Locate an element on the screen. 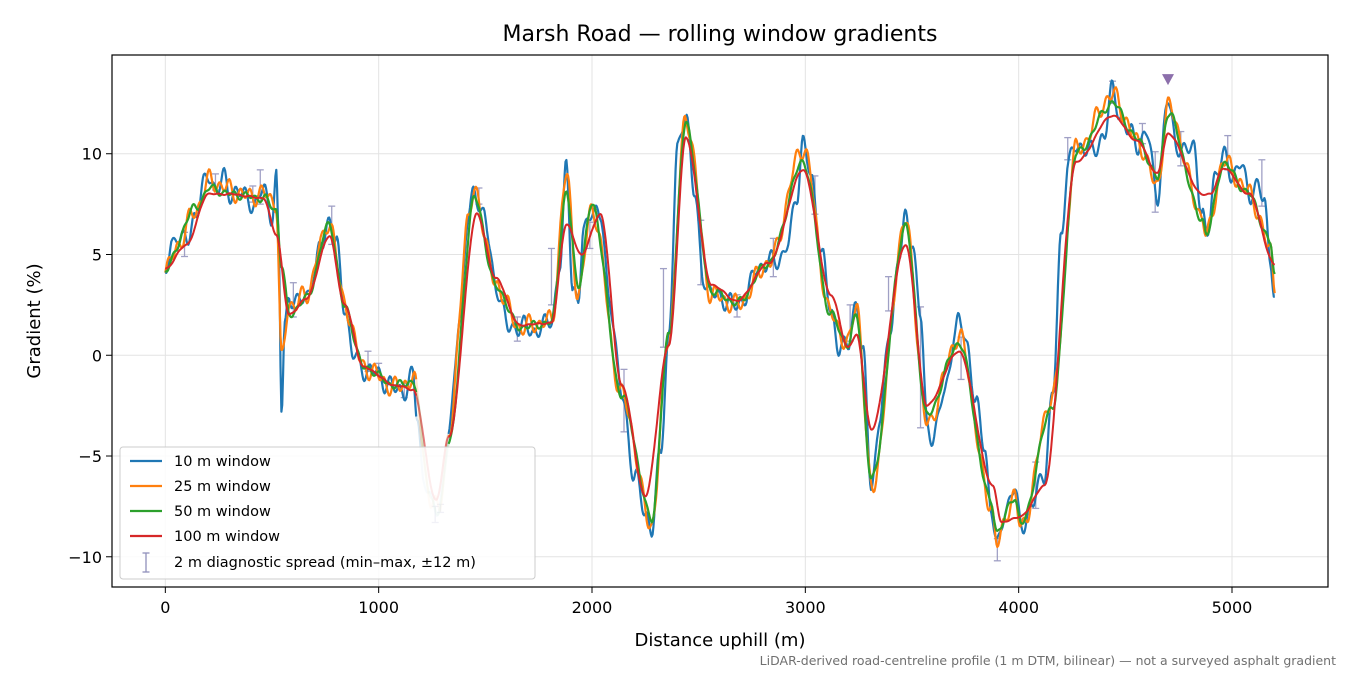 This screenshot has height=675, width=1350. x-axis-ticks: 0 1000 2000 3000 4000 5000 is located at coordinates (706, 602).